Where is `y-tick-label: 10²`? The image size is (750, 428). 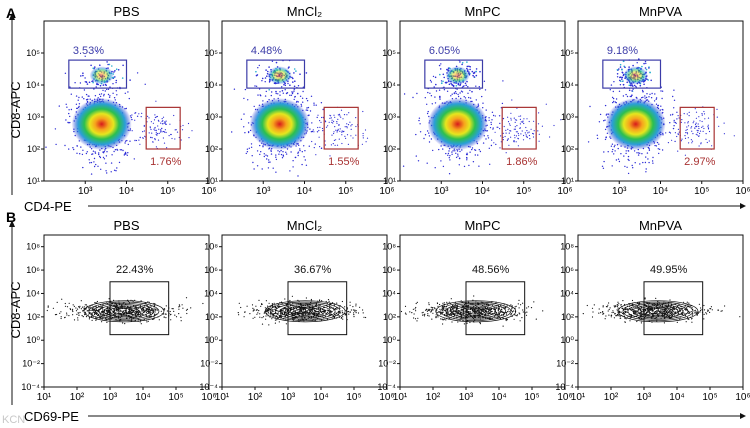
y-tick-label: 10² is located at coordinates (389, 317).